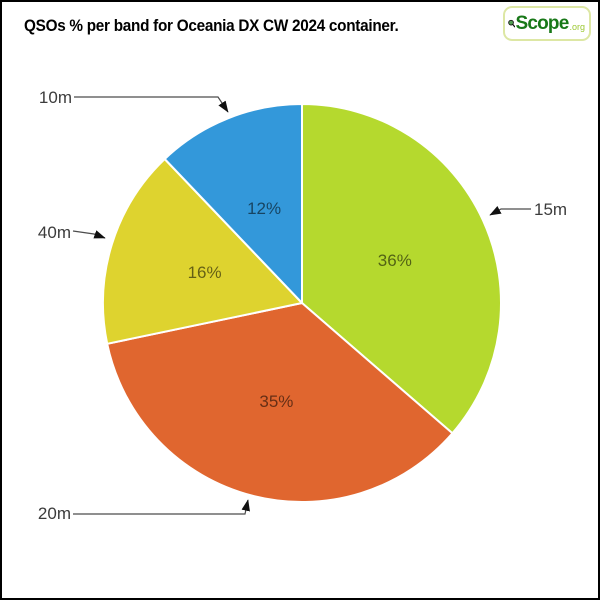 Image resolution: width=600 pixels, height=600 pixels. I want to click on percent-labels: 36% 35% 16% 12%, so click(300, 305).